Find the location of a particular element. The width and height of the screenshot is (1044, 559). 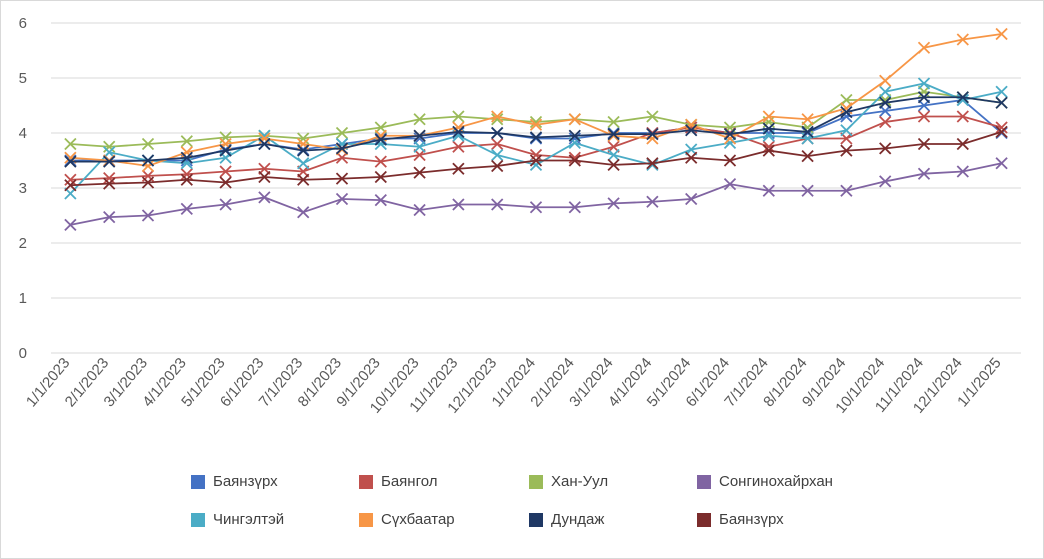

series-line is located at coordinates (536, 159).